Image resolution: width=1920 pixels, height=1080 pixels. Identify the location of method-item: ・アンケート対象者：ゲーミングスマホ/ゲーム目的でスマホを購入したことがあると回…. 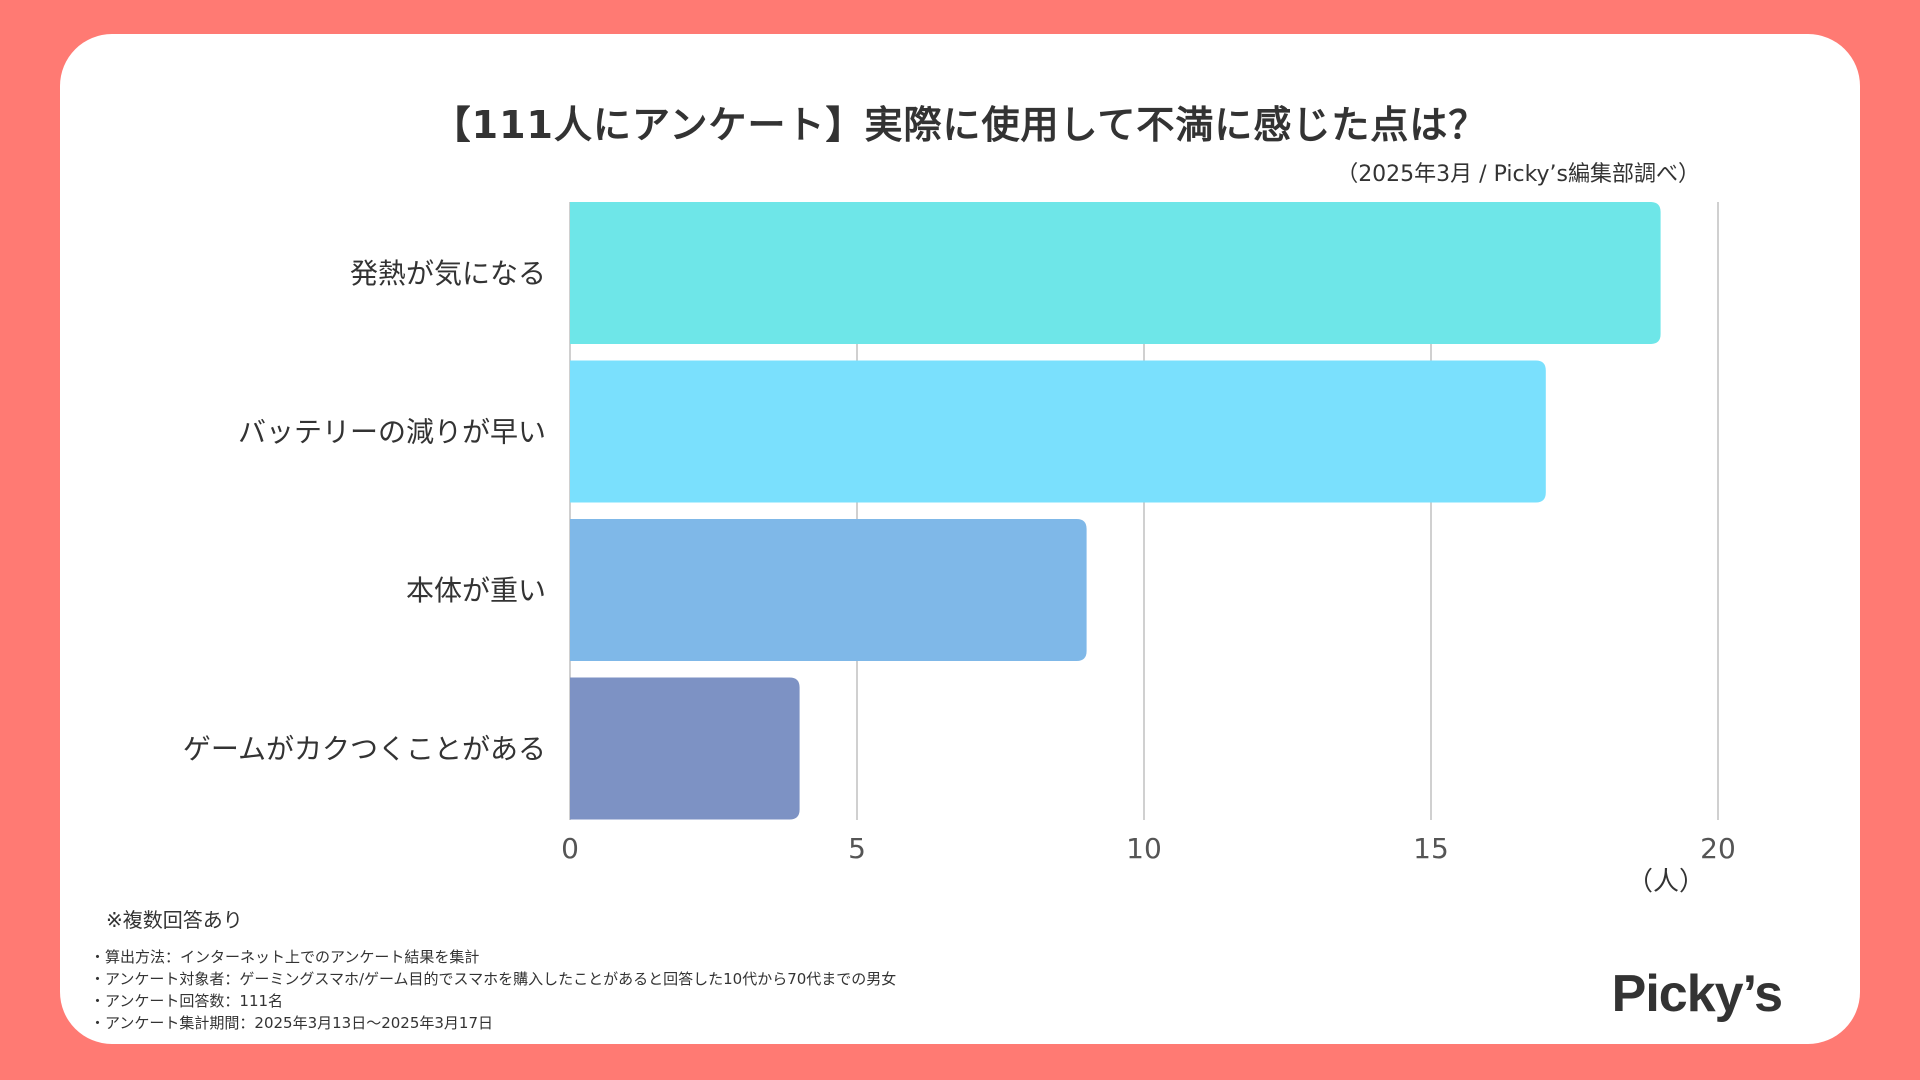
(493, 979).